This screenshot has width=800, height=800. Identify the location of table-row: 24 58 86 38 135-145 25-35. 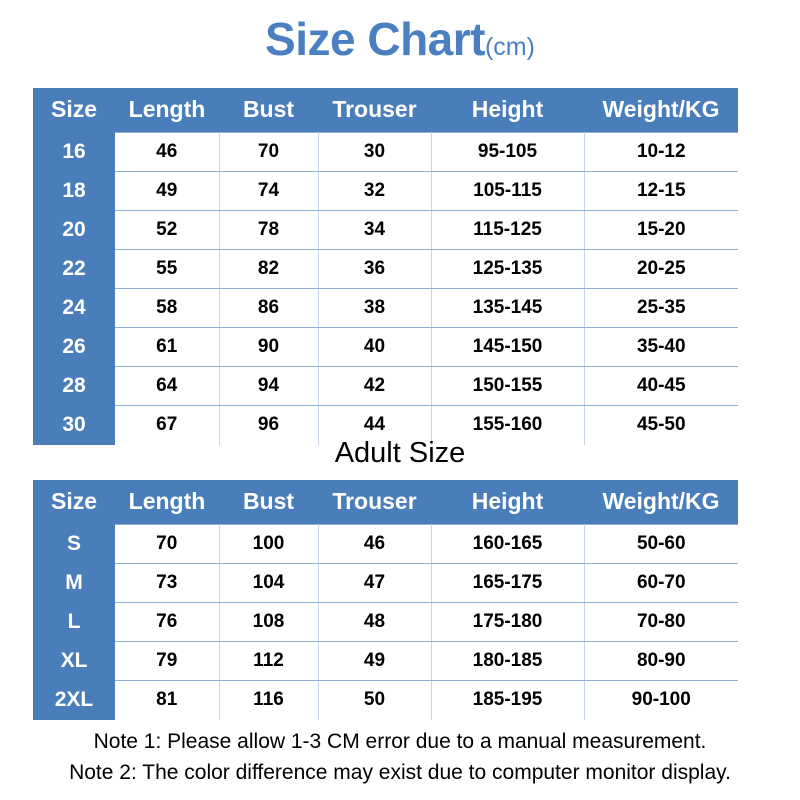
(385, 308).